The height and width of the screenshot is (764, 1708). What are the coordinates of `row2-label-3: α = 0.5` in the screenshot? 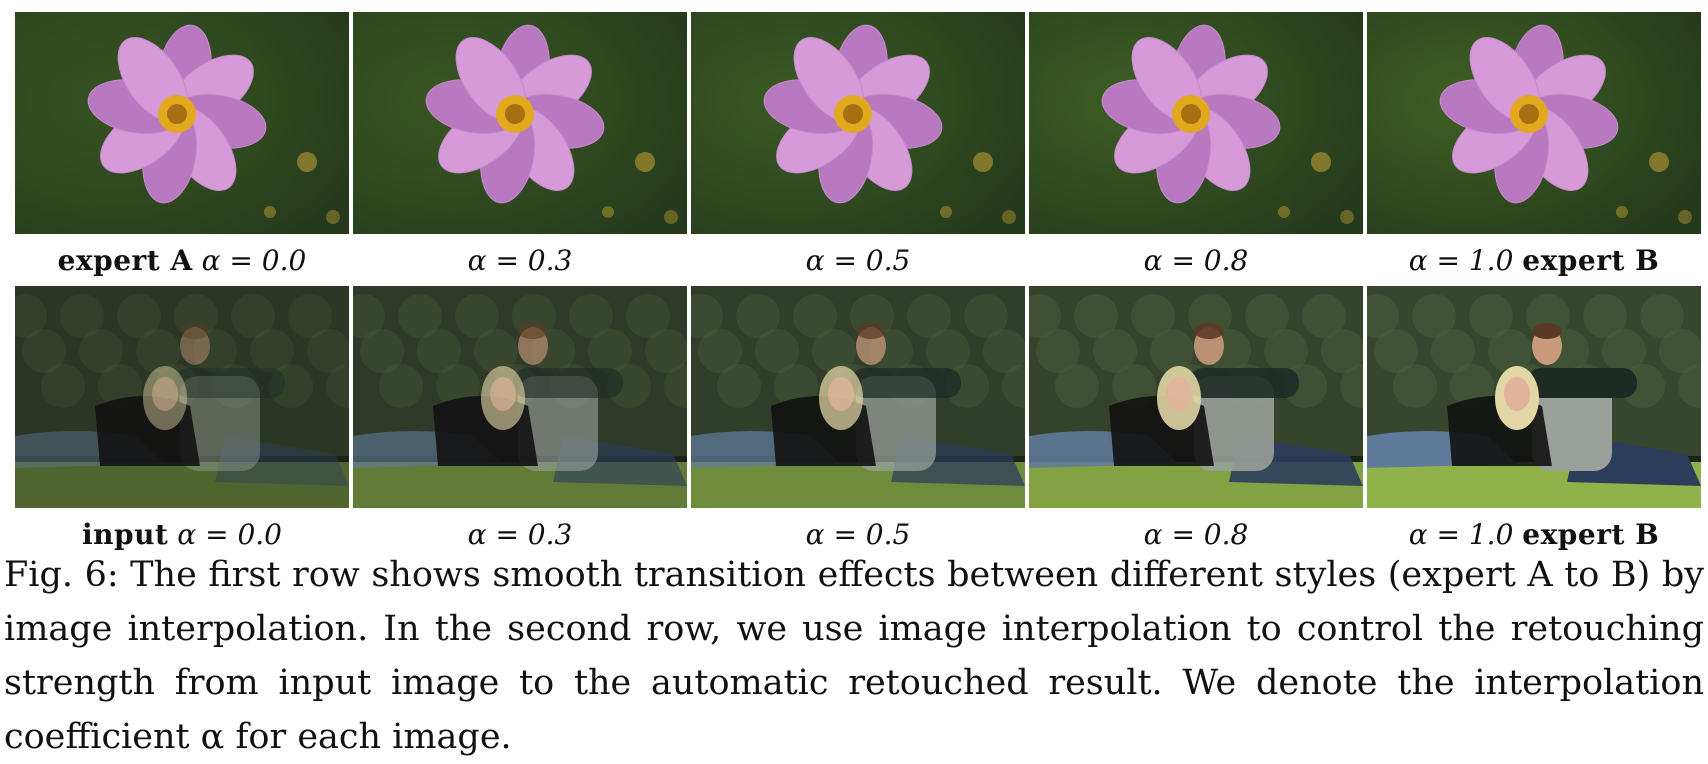 It's located at (858, 534).